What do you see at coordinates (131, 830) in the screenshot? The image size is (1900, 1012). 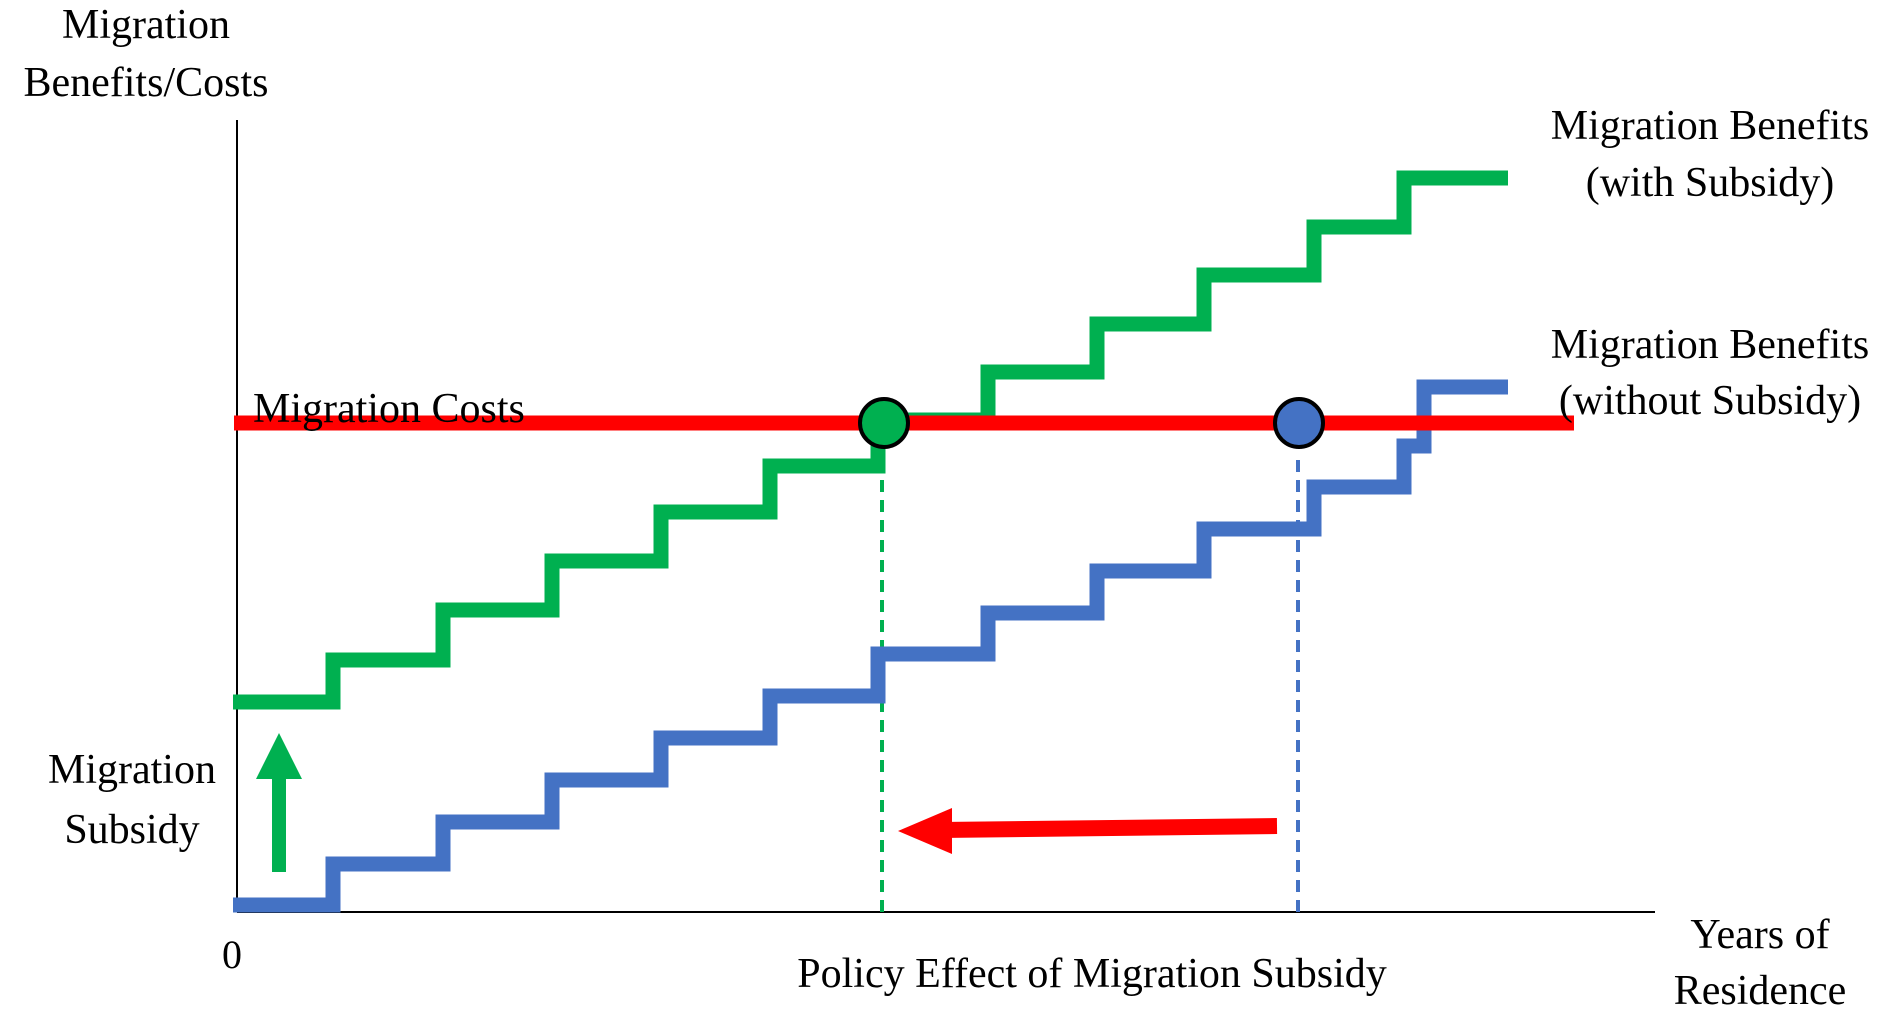 I see `subsidy-label-line2: Subsidy` at bounding box center [131, 830].